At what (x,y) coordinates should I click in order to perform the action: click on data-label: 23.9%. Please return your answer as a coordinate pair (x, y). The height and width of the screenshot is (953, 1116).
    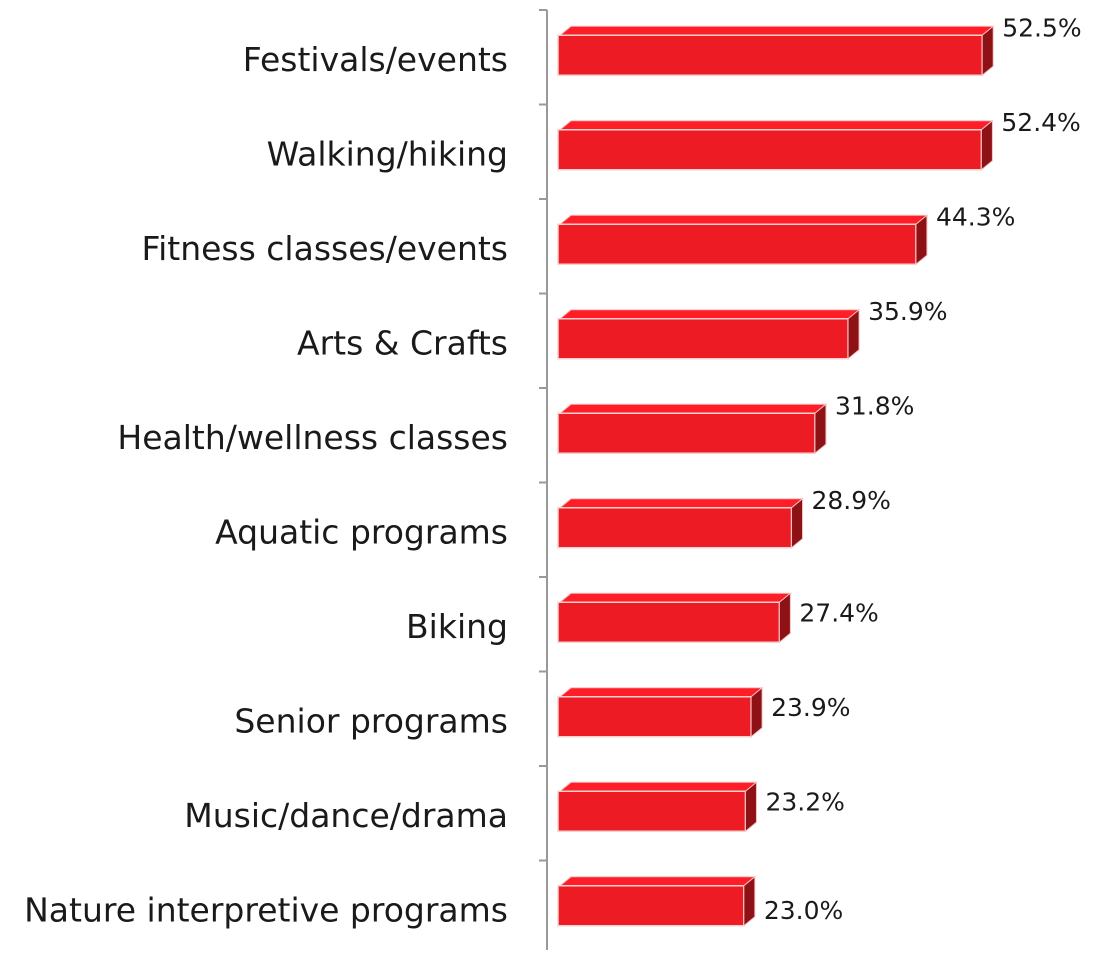
    Looking at the image, I should click on (810, 707).